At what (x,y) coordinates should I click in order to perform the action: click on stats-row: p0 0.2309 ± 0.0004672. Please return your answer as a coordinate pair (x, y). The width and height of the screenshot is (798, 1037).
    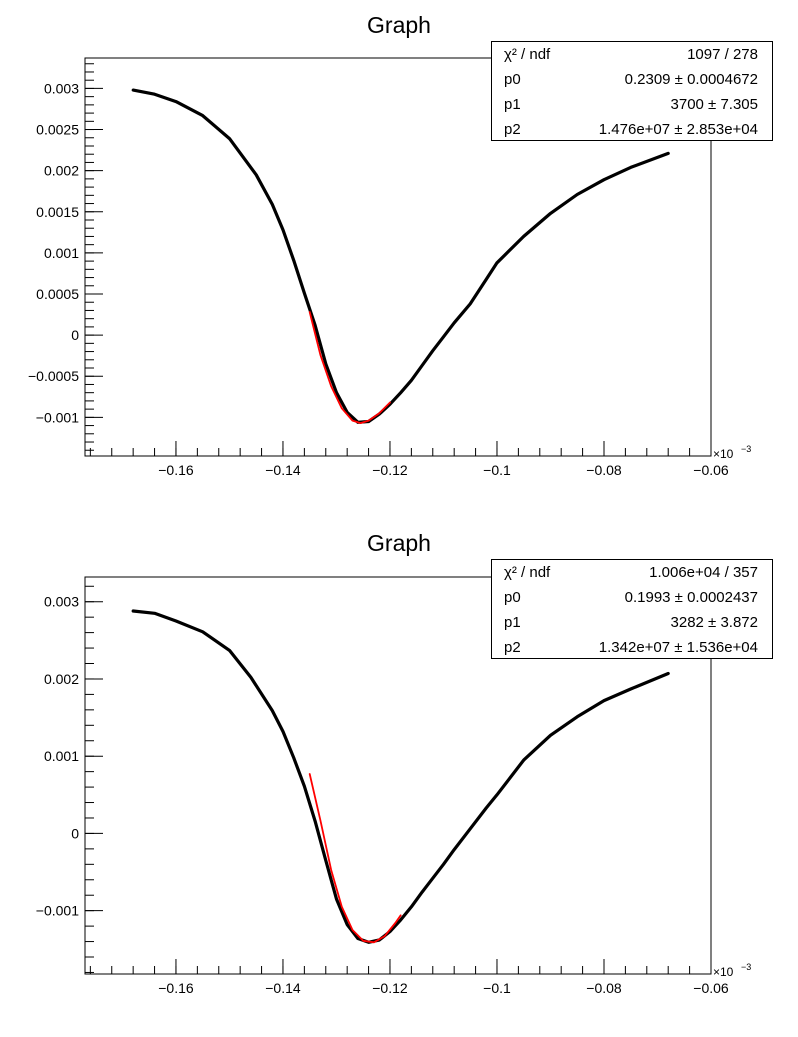
    Looking at the image, I should click on (632, 79).